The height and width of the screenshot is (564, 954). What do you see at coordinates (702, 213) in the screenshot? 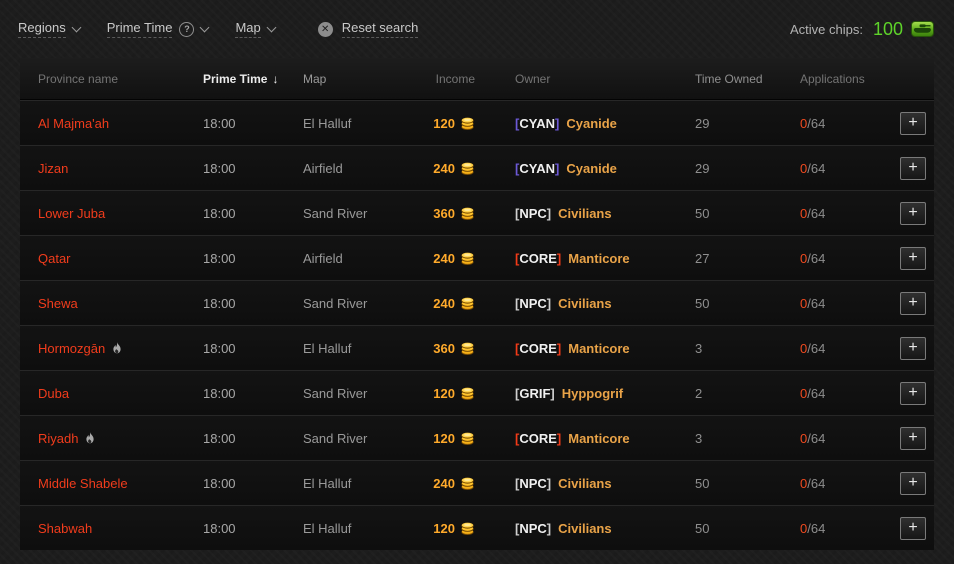
I see `time-owned-cell: 50` at bounding box center [702, 213].